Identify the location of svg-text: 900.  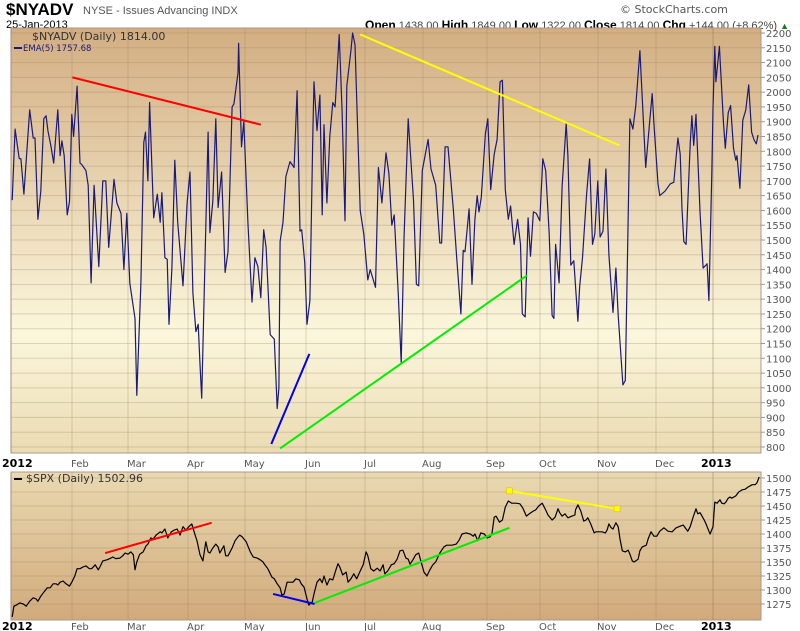
(775, 418).